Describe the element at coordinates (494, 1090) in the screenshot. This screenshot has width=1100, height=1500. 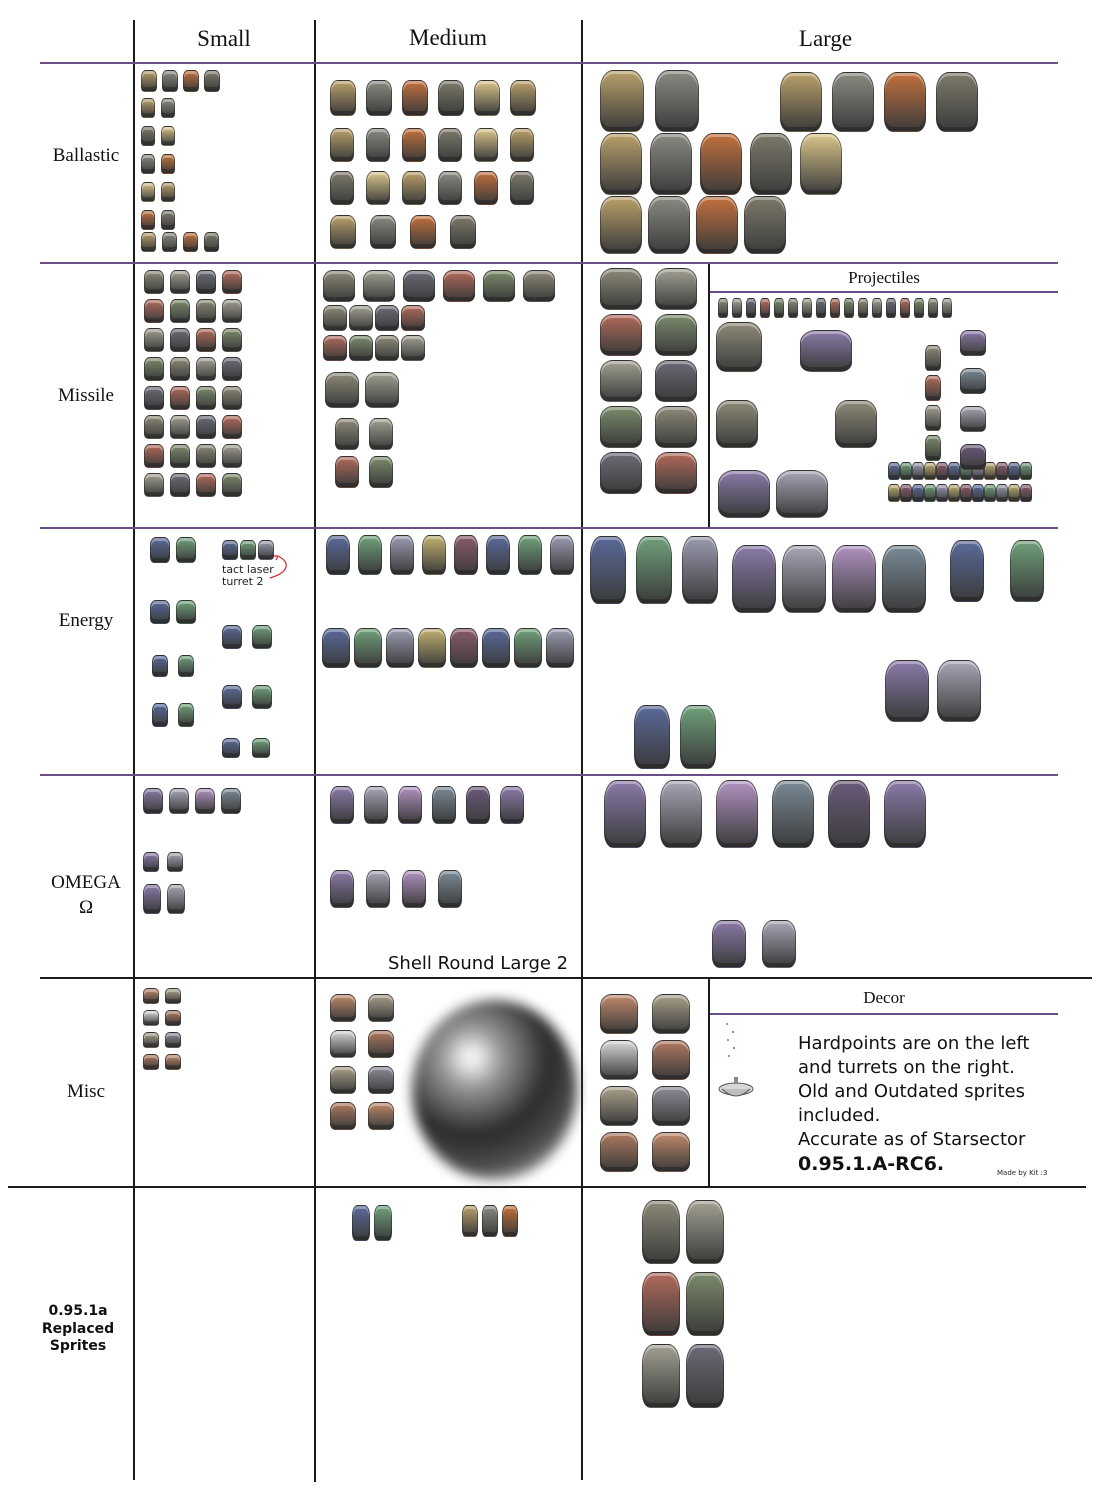
I see `shell-round-sprite` at that location.